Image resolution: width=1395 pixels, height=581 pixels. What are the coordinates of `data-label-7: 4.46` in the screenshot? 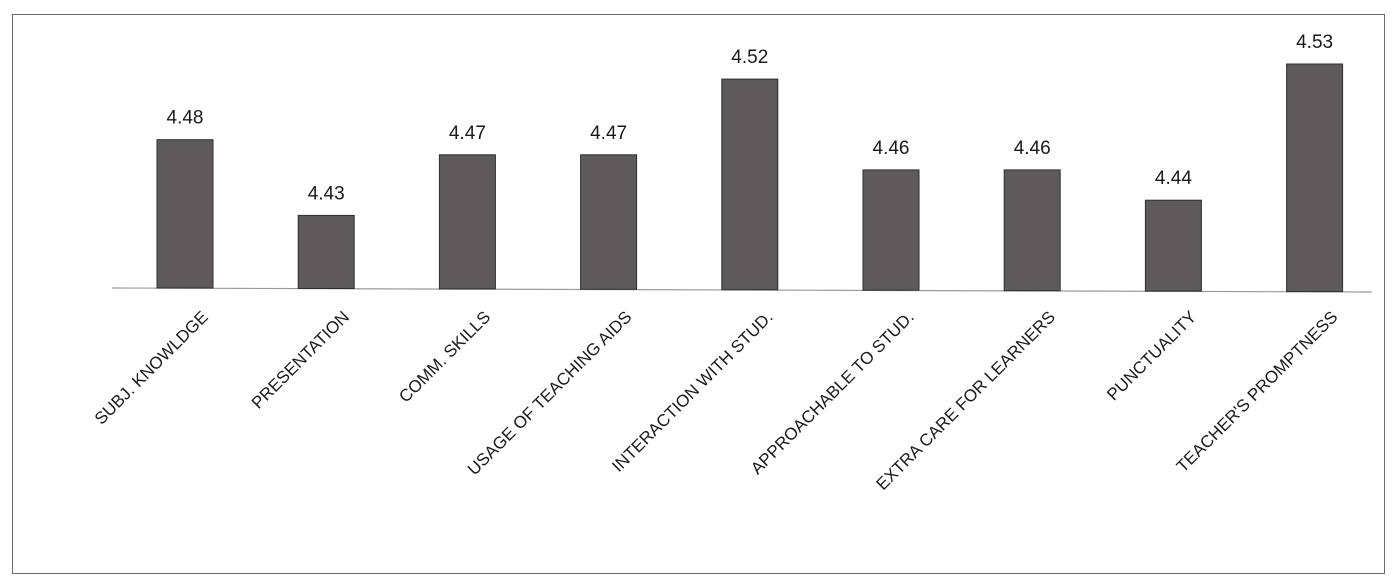 It's located at (1032, 148).